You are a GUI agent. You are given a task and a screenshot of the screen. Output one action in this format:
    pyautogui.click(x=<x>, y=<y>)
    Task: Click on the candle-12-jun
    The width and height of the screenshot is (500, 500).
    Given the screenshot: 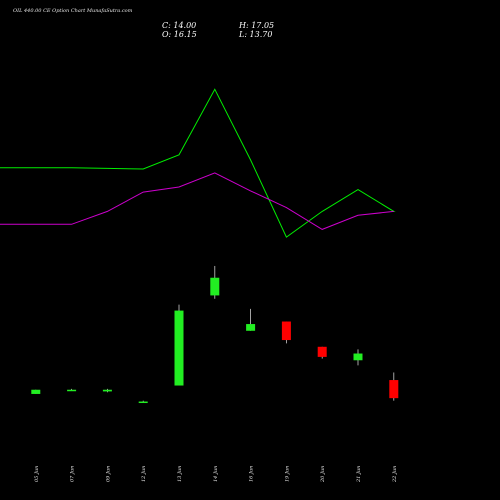 What is the action you would take?
    pyautogui.click(x=143, y=402)
    